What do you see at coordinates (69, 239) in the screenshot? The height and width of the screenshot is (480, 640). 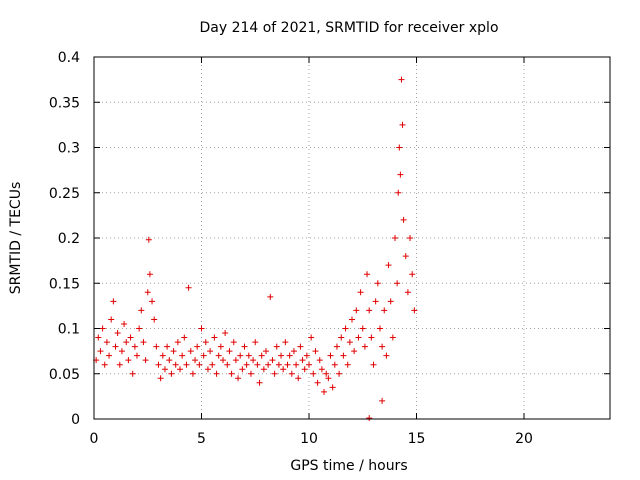 I see `y-tick-label: 0.2` at bounding box center [69, 239].